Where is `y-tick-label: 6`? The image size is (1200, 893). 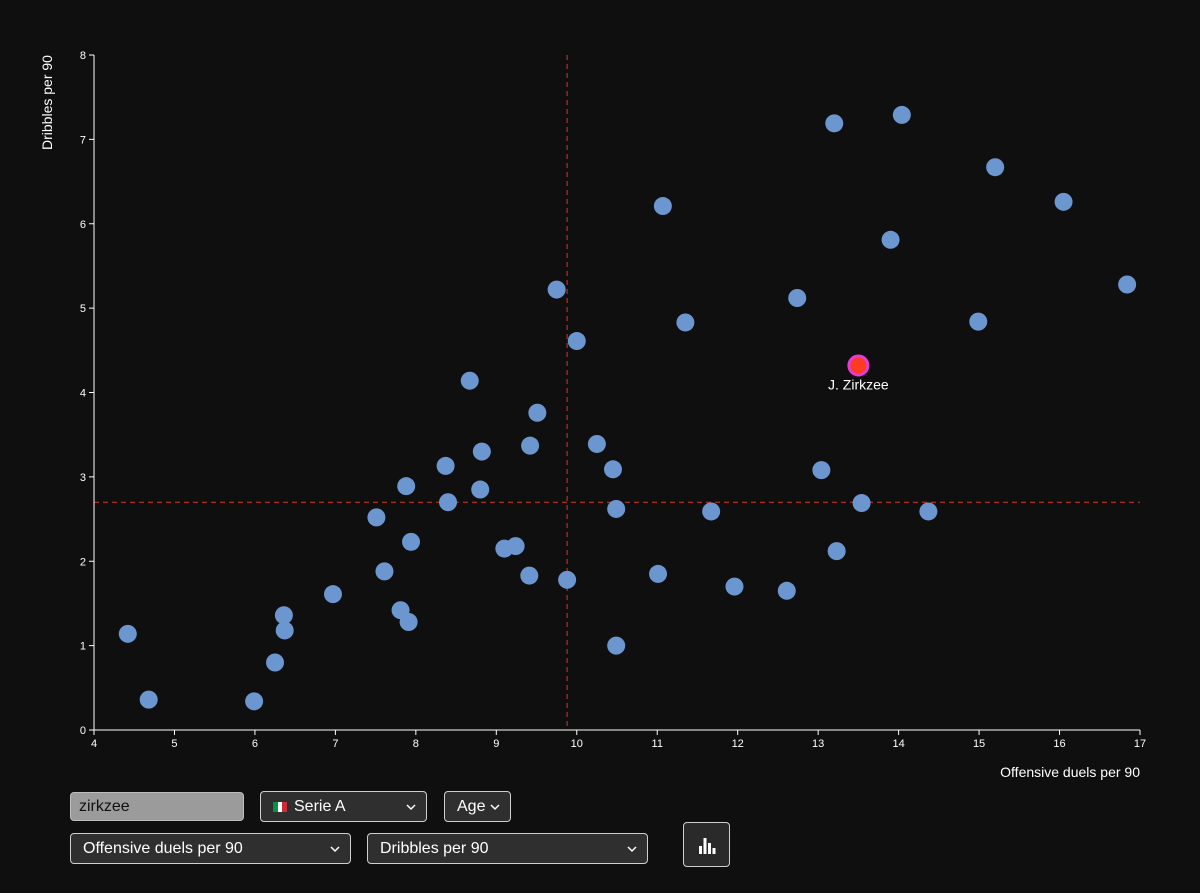 y-tick-label: 6 is located at coordinates (83, 225).